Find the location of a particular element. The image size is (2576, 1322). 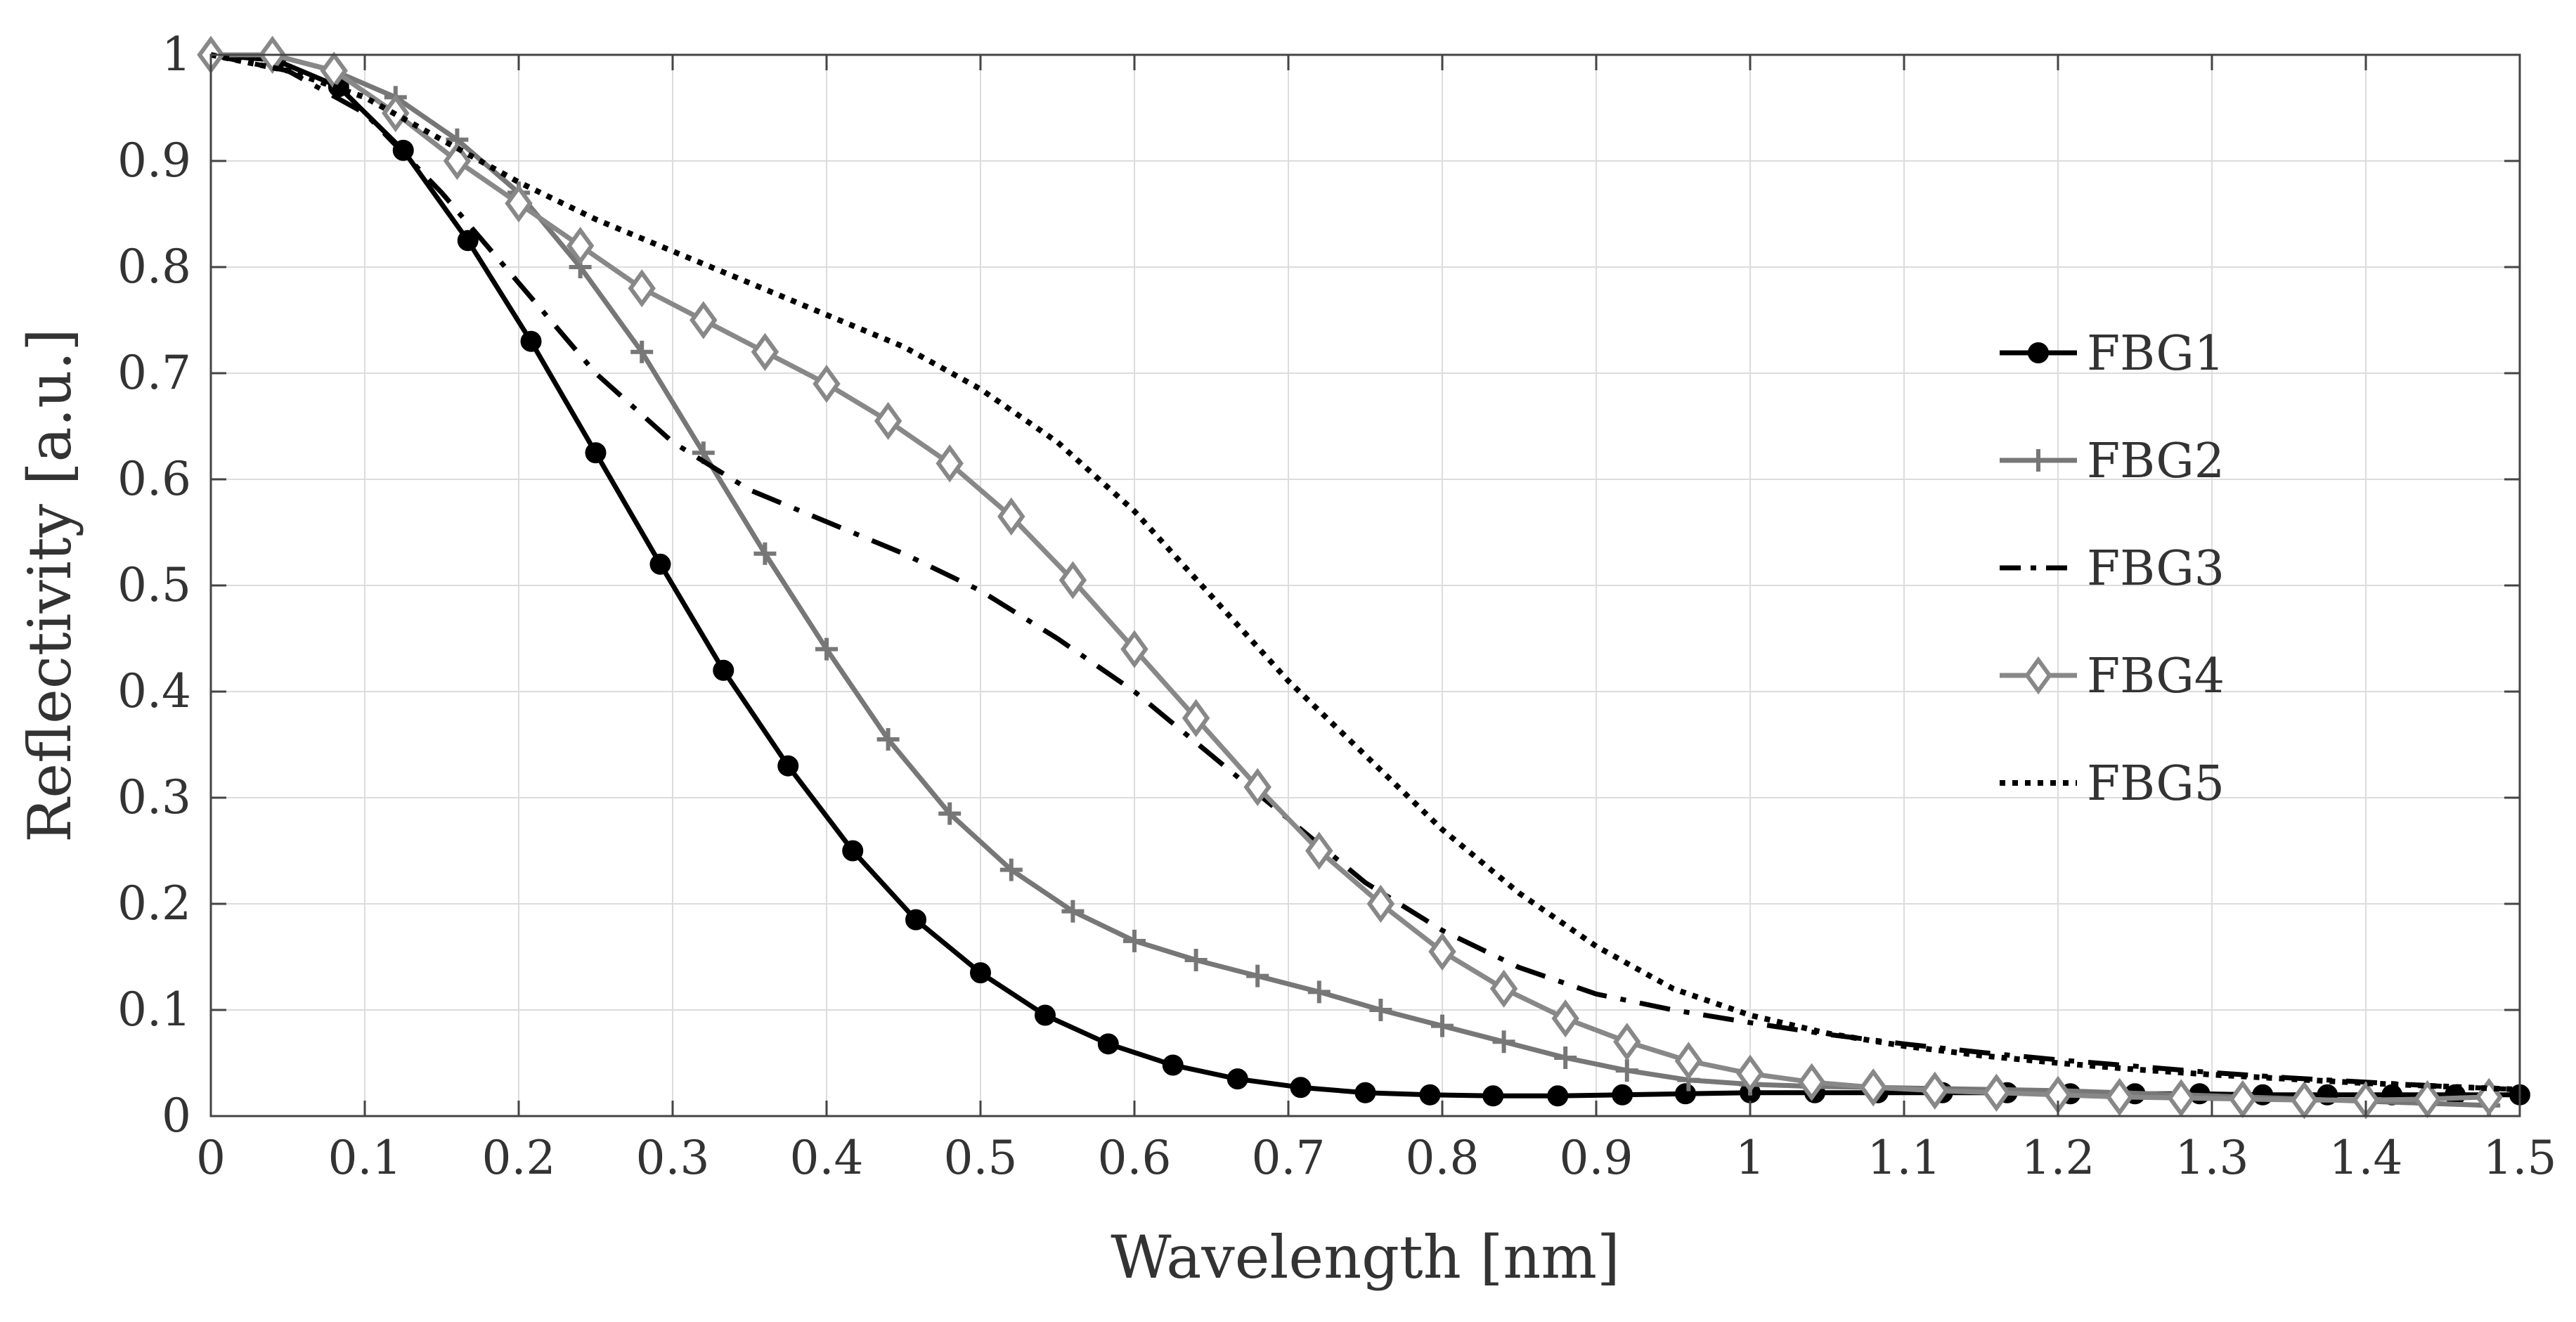

x-tick-label: 1 is located at coordinates (1750, 1158).